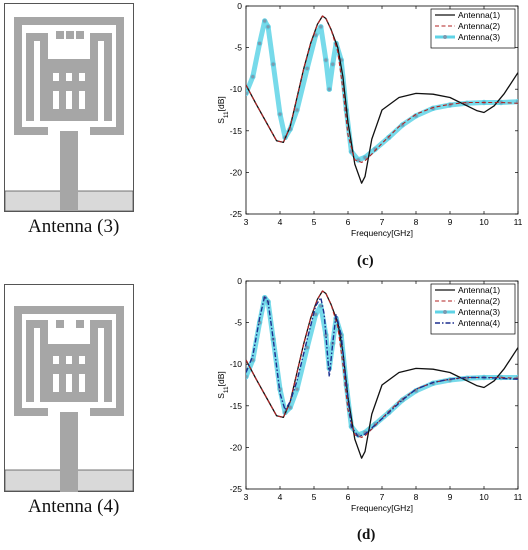 The width and height of the screenshot is (528, 550). Describe the element at coordinates (74, 226) in the screenshot. I see `antenna-3-caption: Antenna (3)` at that location.